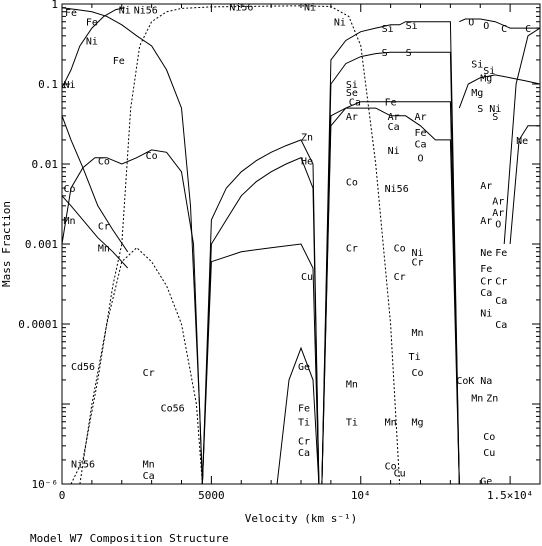 The width and height of the screenshot is (542, 546). I want to click on x-tick-label: 10⁴, so click(361, 495).